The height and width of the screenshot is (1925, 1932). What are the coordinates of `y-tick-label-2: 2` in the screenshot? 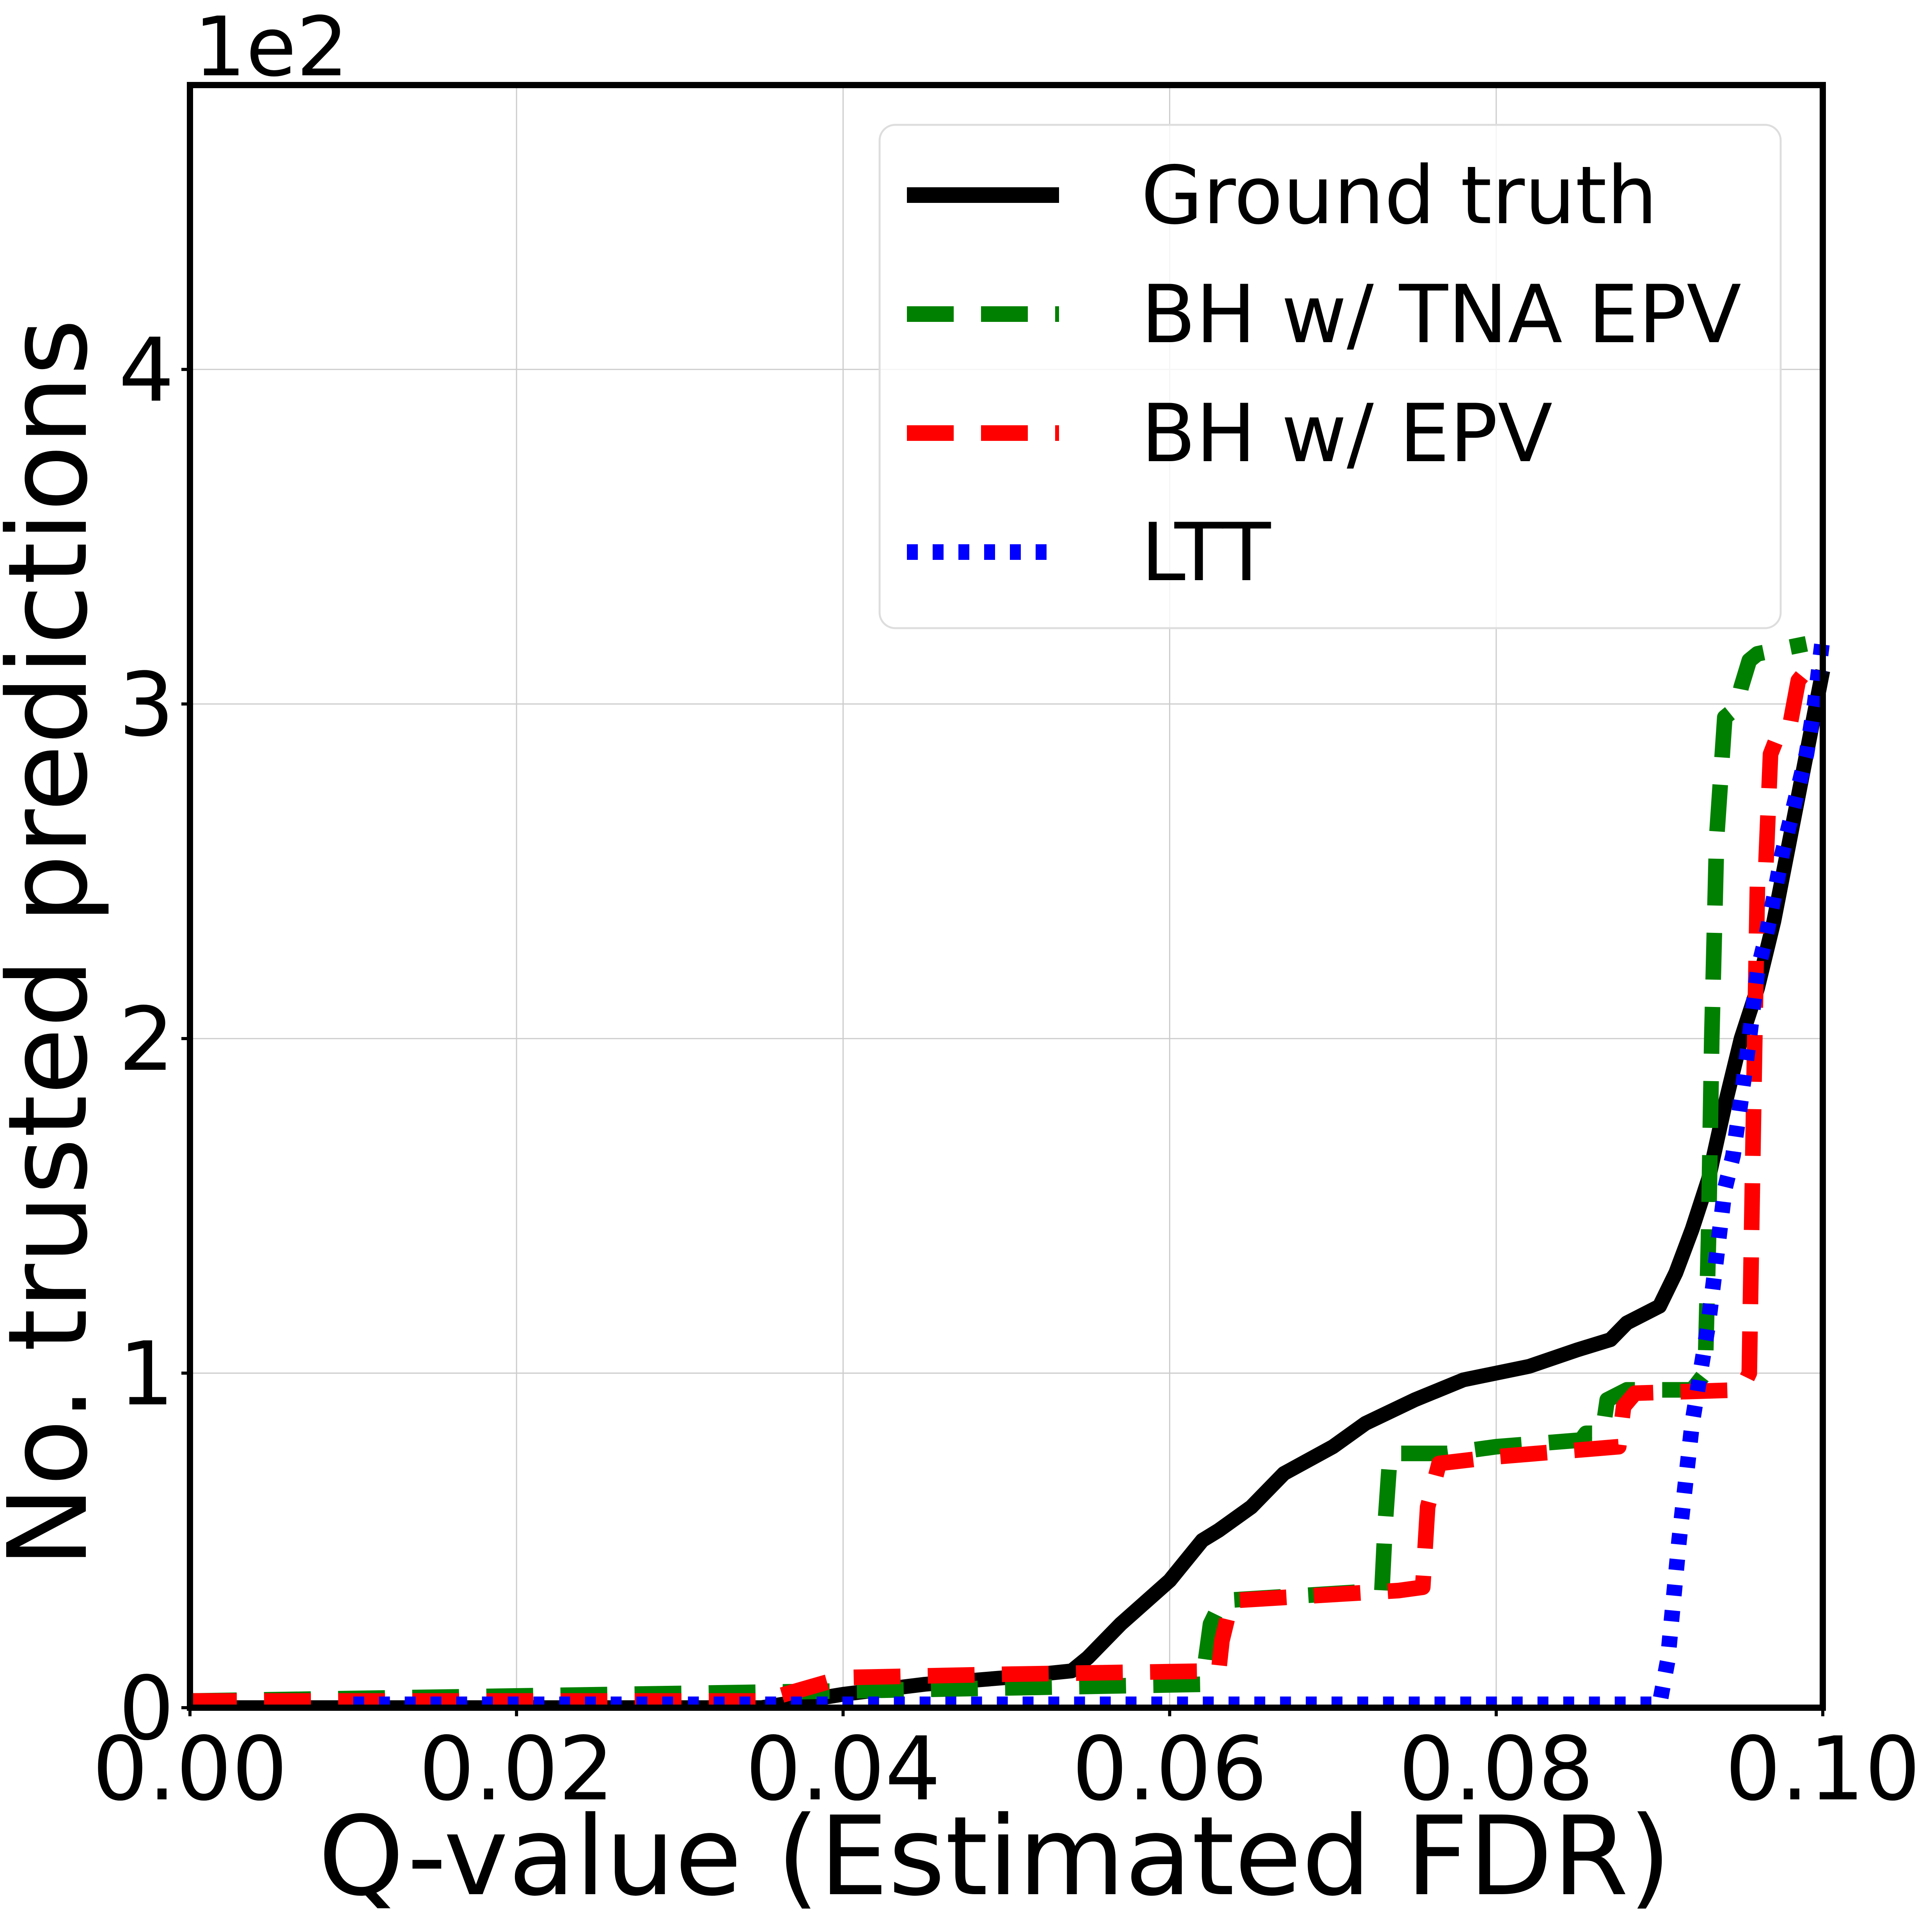 It's located at (146, 1040).